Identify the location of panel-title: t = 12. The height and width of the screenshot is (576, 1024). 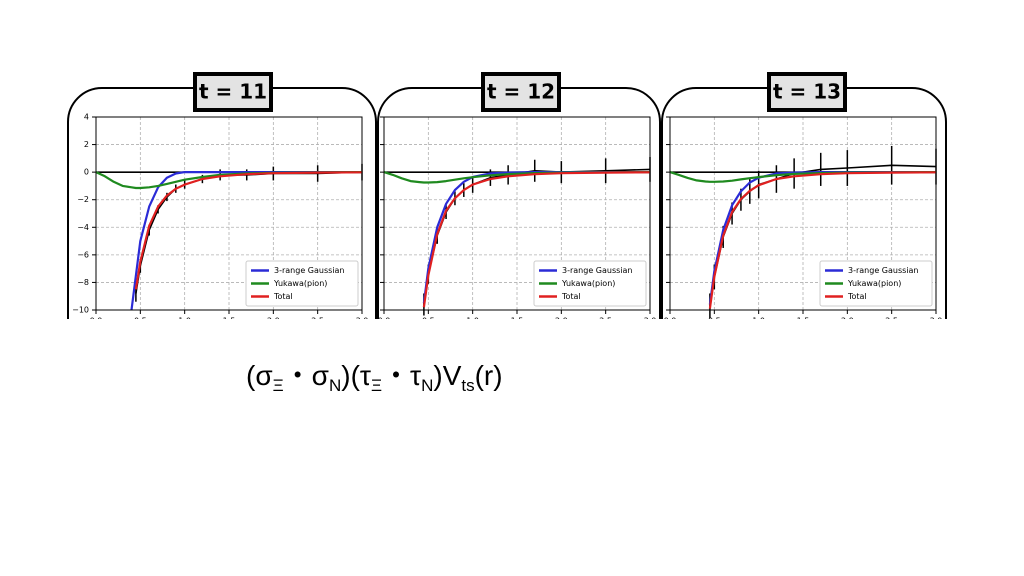
(521, 92).